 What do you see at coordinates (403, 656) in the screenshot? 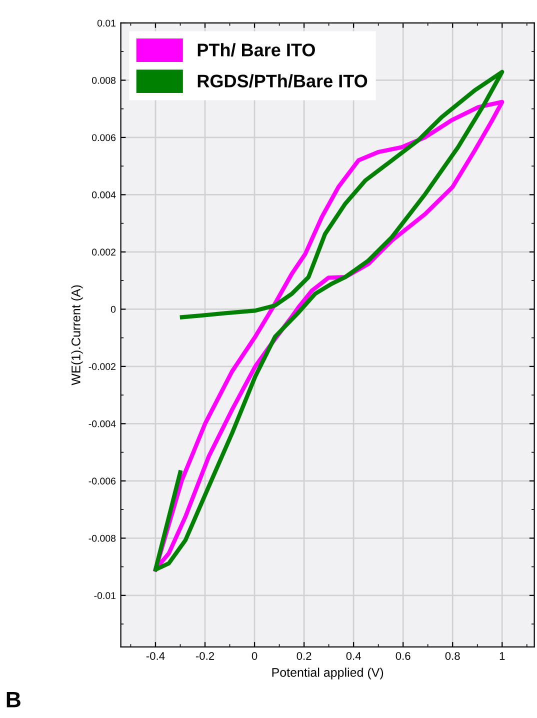
I see `x-tick-label: 0.6` at bounding box center [403, 656].